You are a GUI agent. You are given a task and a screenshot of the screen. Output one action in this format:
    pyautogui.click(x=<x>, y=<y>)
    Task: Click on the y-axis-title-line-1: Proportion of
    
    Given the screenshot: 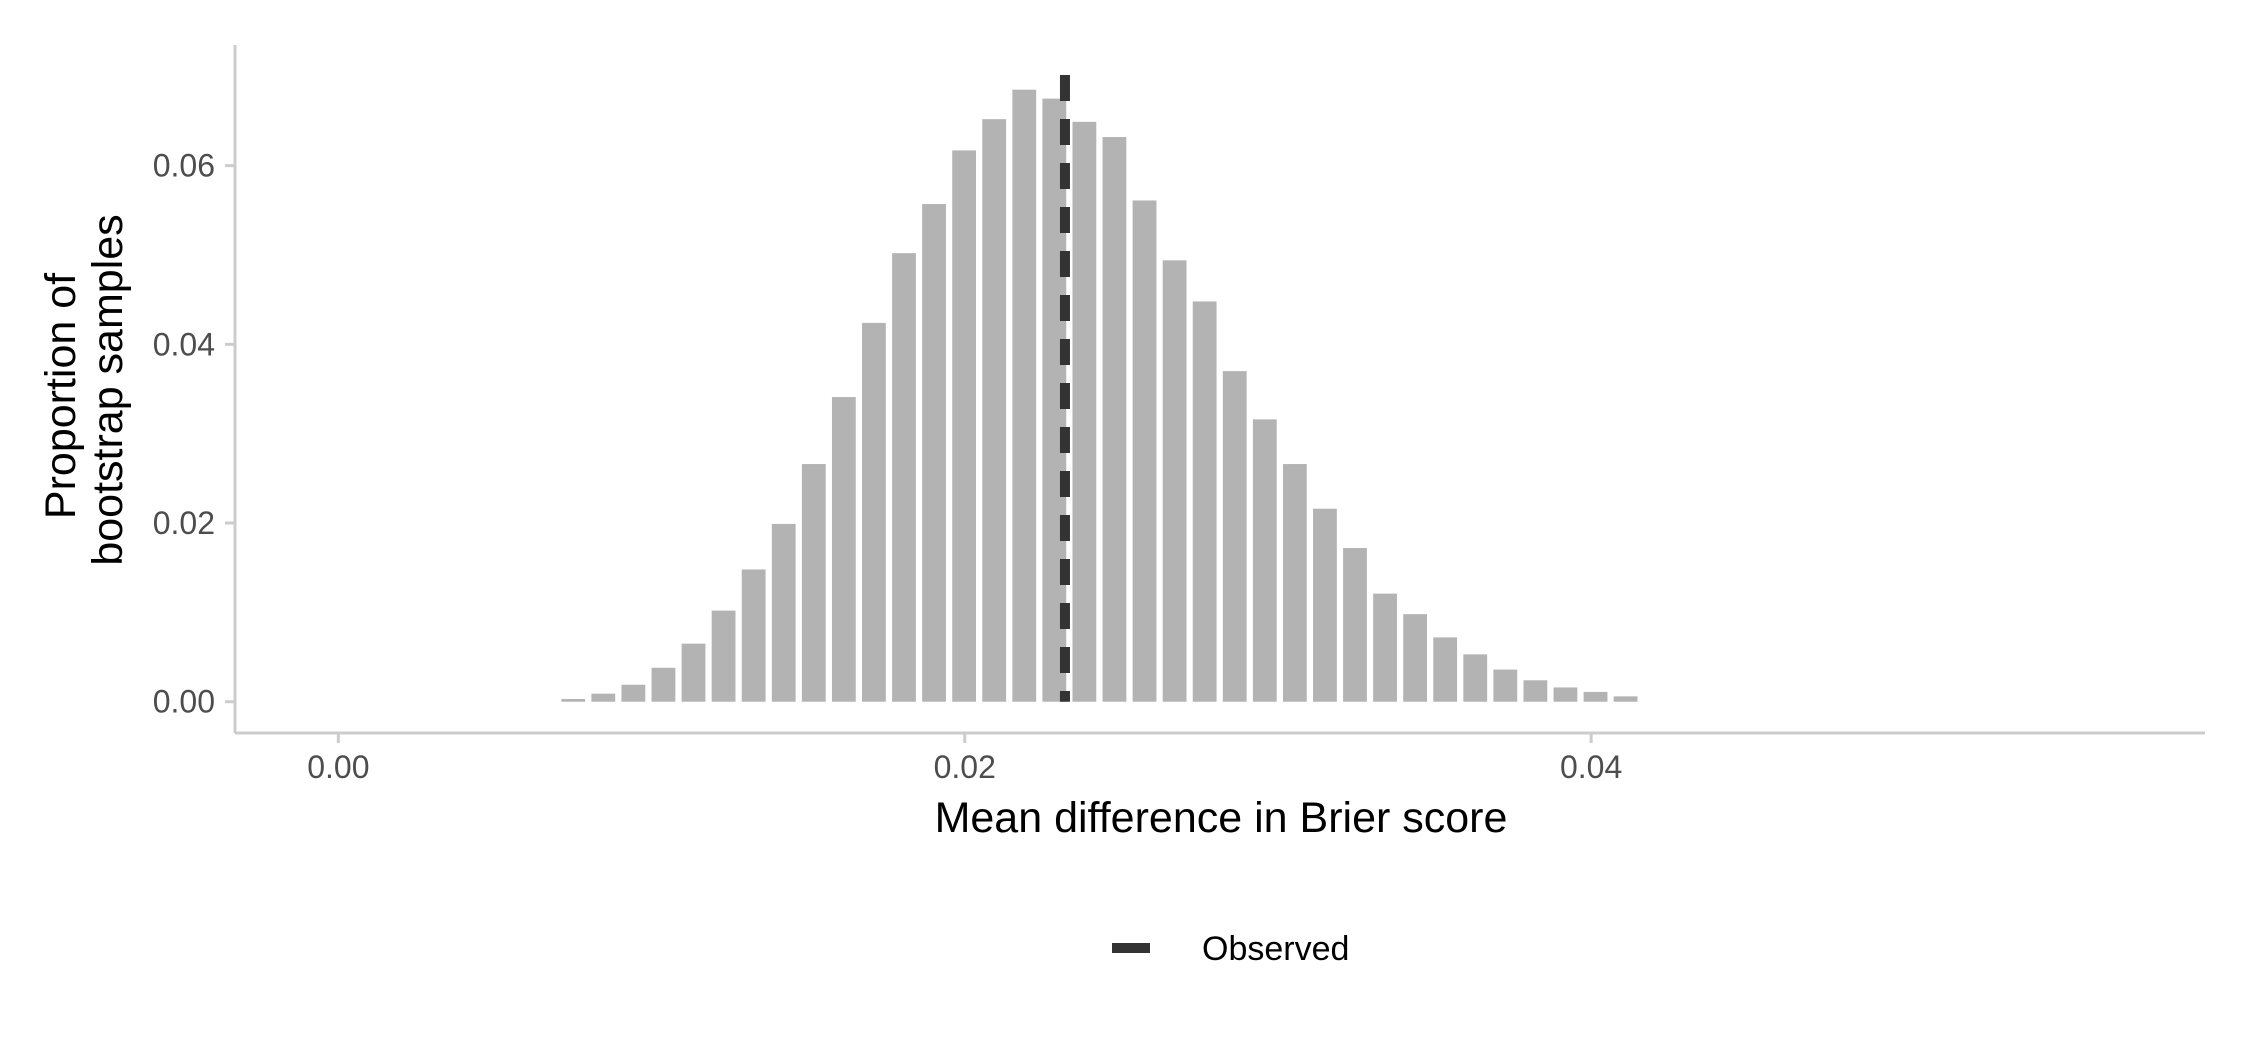 What is the action you would take?
    pyautogui.click(x=61, y=395)
    